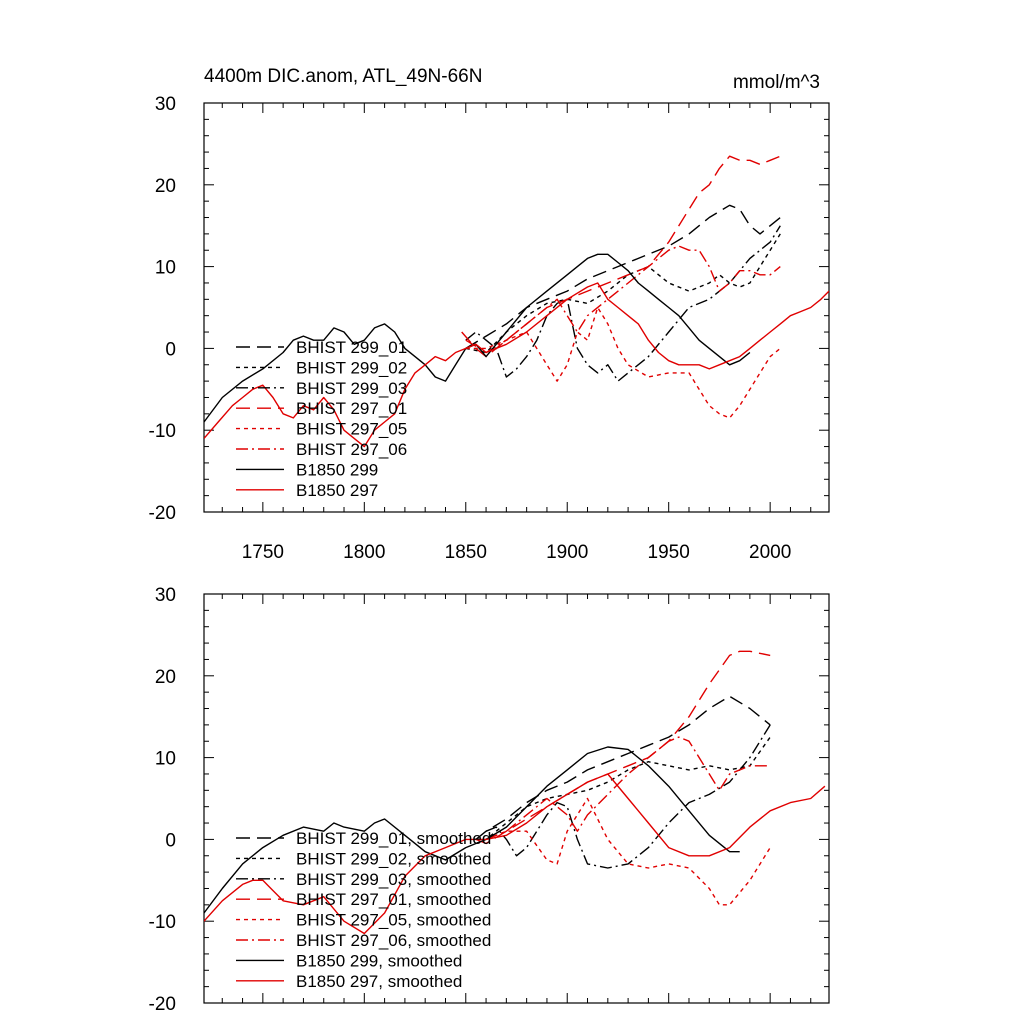 The height and width of the screenshot is (1024, 1024). Describe the element at coordinates (466, 552) in the screenshot. I see `x-tick-label: 1850` at that location.